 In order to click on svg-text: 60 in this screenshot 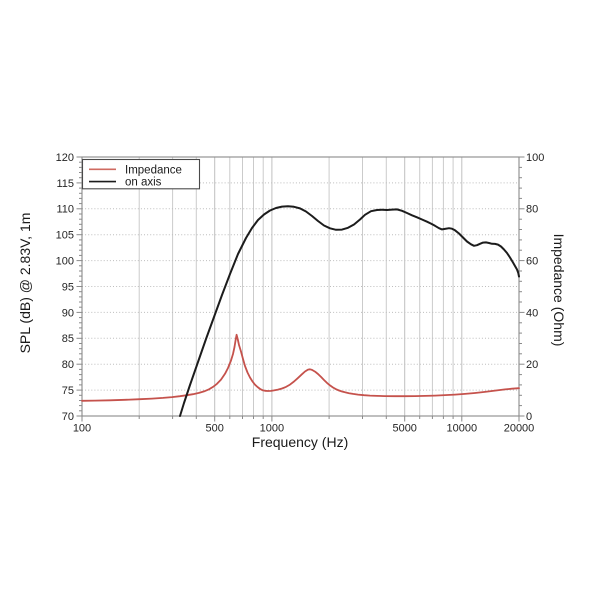, I will do `click(532, 262)`.